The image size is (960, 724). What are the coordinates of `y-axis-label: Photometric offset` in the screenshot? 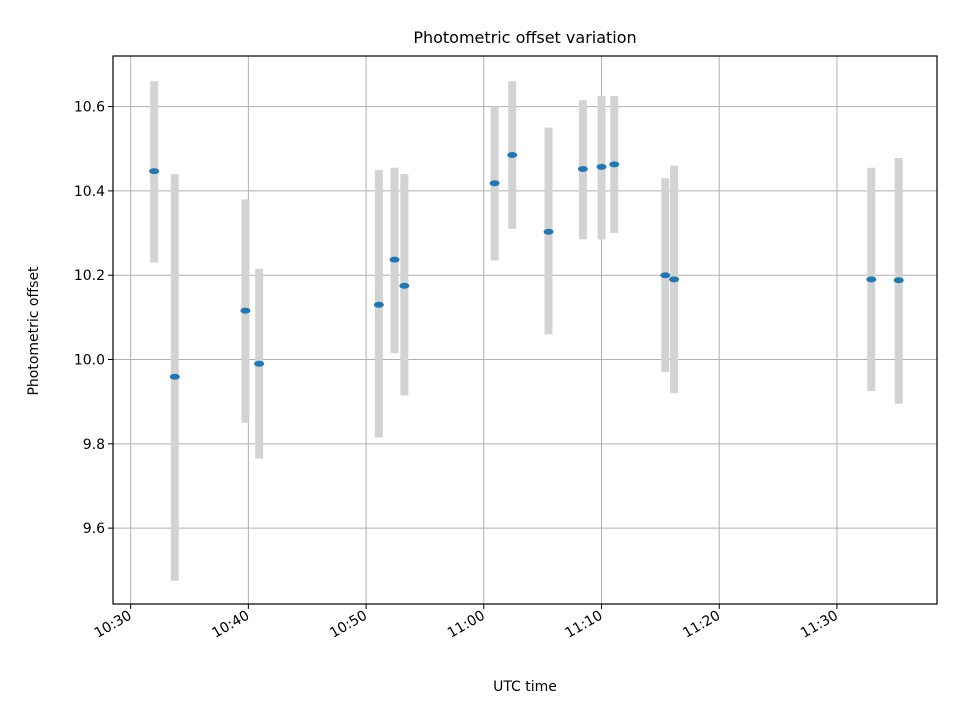 It's located at (34, 331).